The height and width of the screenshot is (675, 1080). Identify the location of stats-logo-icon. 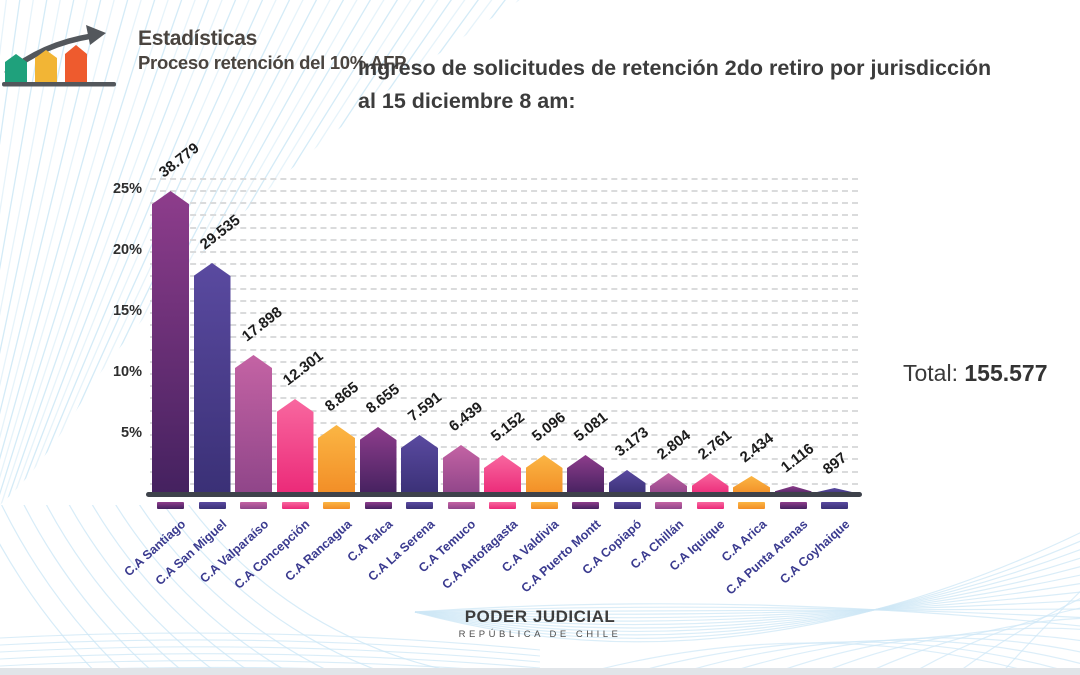
(62, 51).